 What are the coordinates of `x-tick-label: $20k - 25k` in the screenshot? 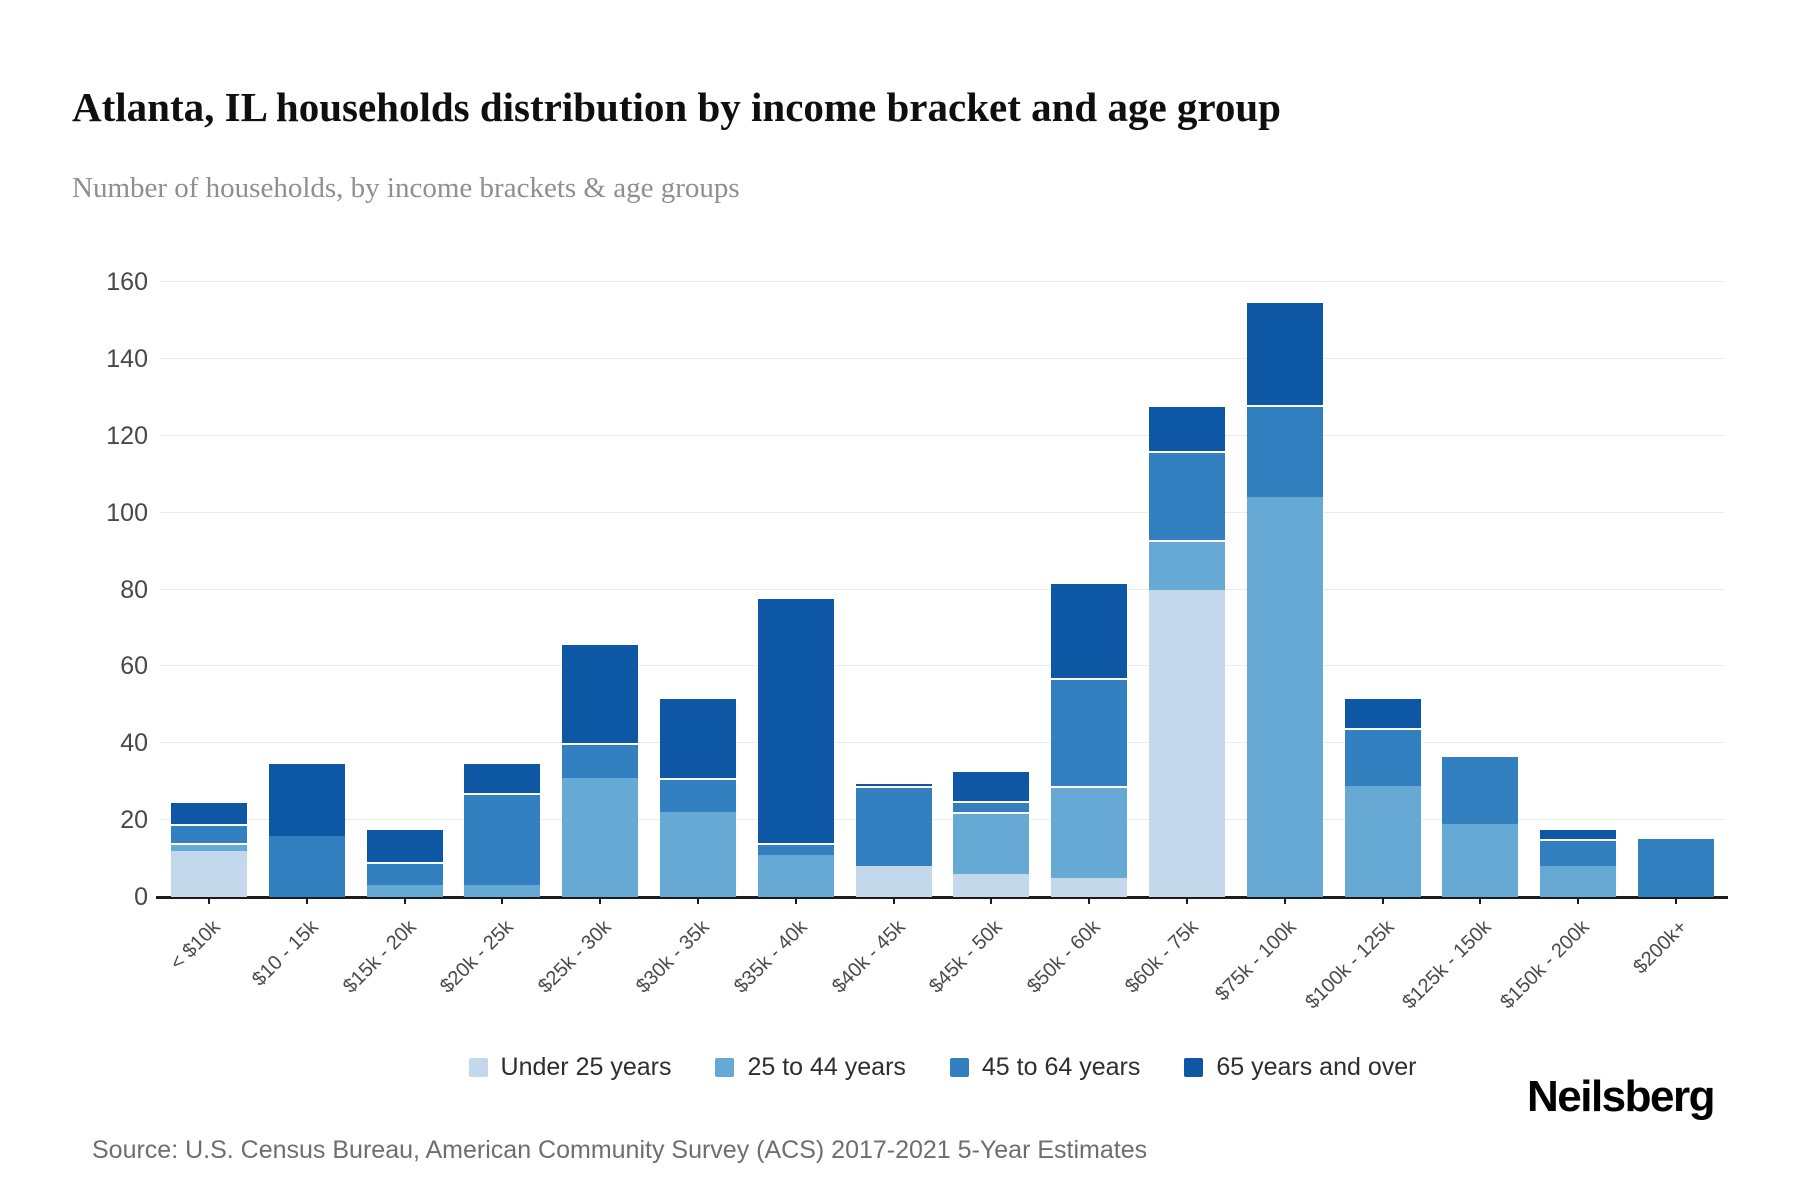 It's located at (477, 957).